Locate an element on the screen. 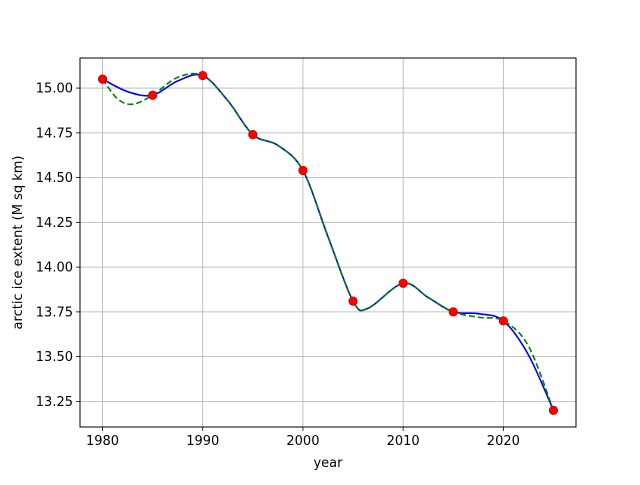 The height and width of the screenshot is (485, 640). y-axis-ticks: 13.25 13.50 13.75 14.00 14.25 14.50 14.75 15.00 is located at coordinates (58, 246).